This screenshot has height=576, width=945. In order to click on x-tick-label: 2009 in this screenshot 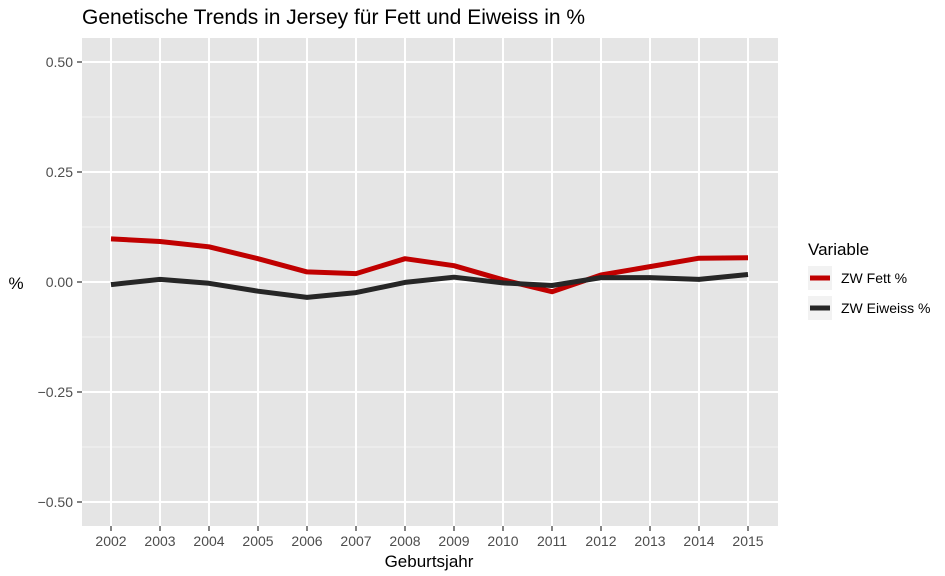, I will do `click(453, 541)`.